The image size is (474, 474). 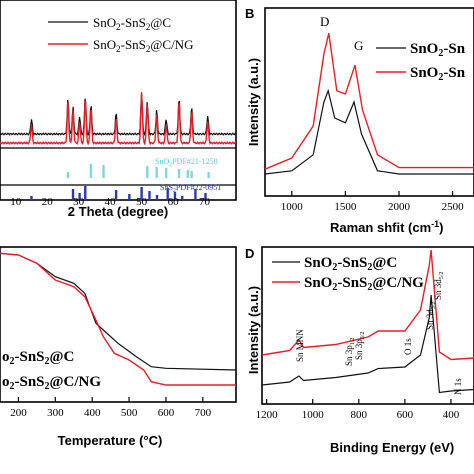 What do you see at coordinates (111, 408) in the screenshot?
I see `x-tick-labels-c: 200 300 400 500 600 700` at bounding box center [111, 408].